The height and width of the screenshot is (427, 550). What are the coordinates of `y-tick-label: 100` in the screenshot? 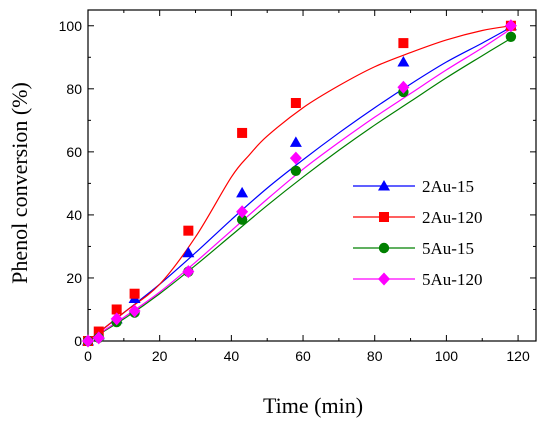 It's located at (71, 26).